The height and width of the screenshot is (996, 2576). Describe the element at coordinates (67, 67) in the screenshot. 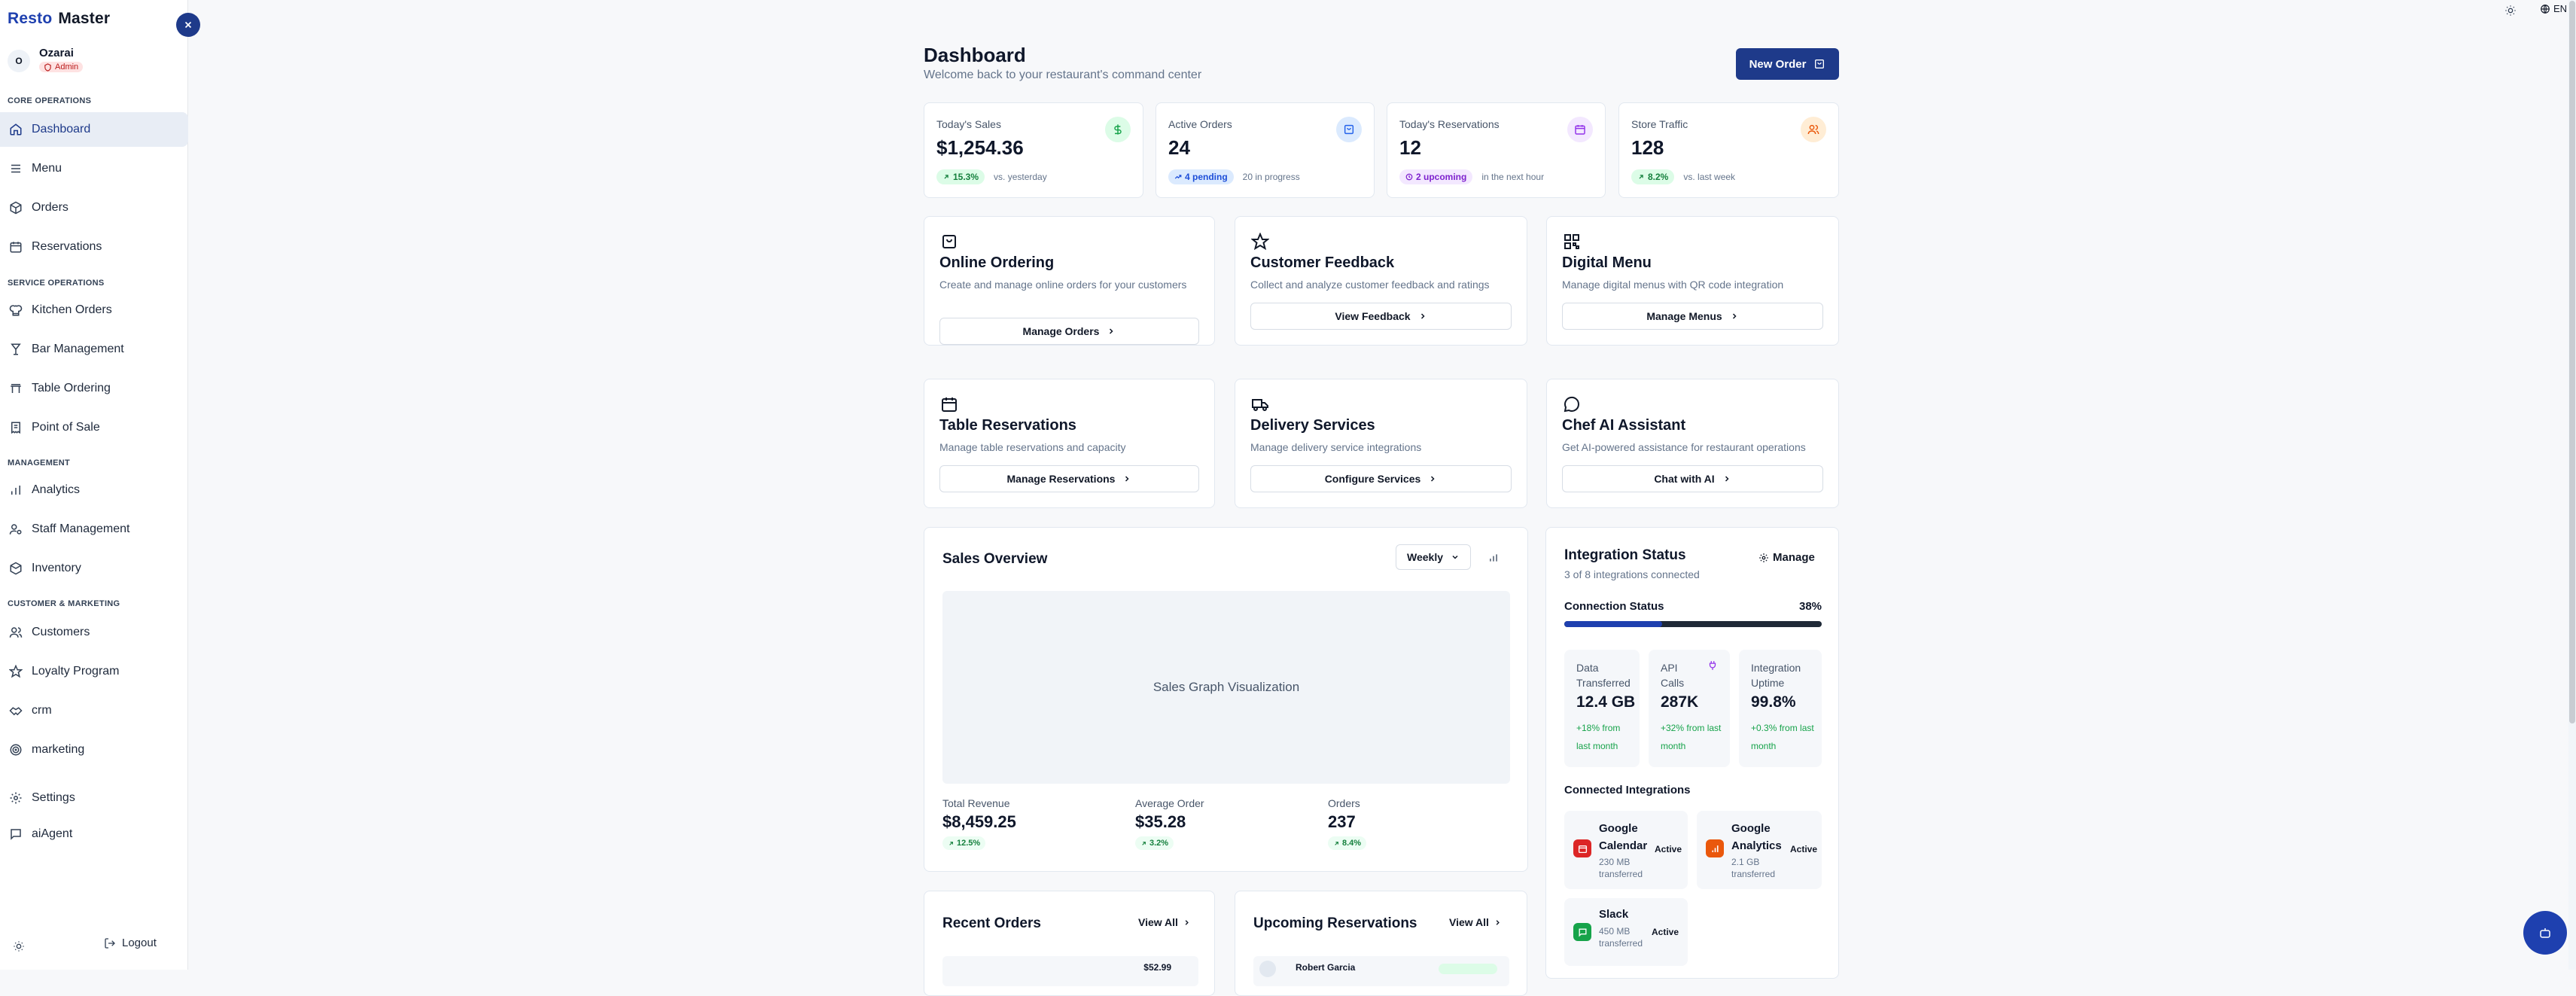

I see `role-label: Admin` at that location.